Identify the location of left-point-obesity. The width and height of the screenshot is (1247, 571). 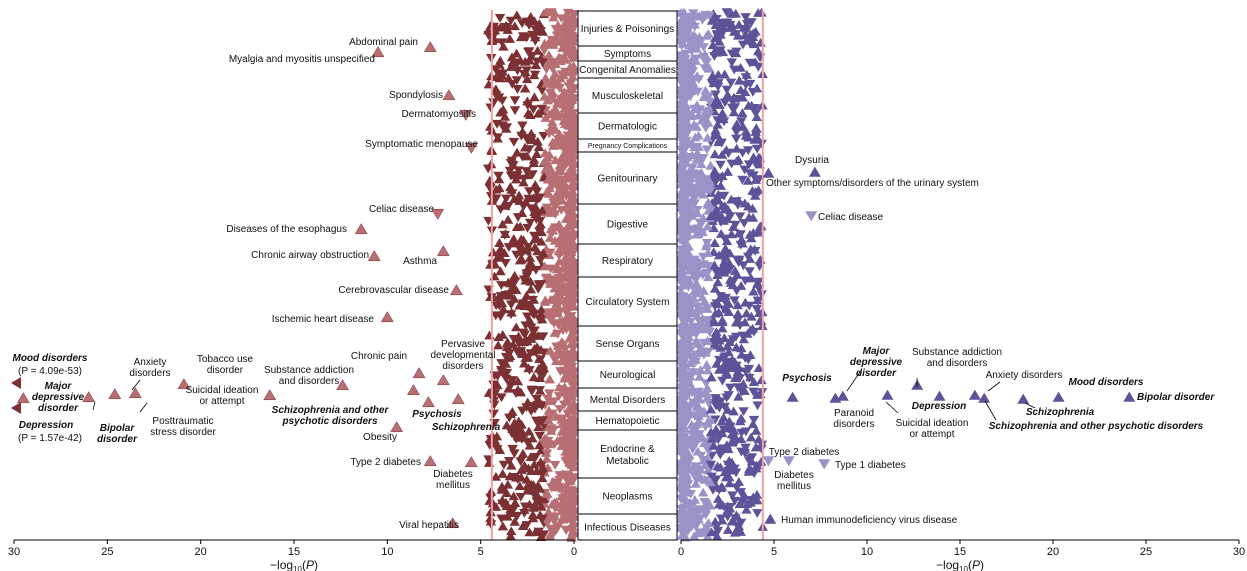
(397, 427).